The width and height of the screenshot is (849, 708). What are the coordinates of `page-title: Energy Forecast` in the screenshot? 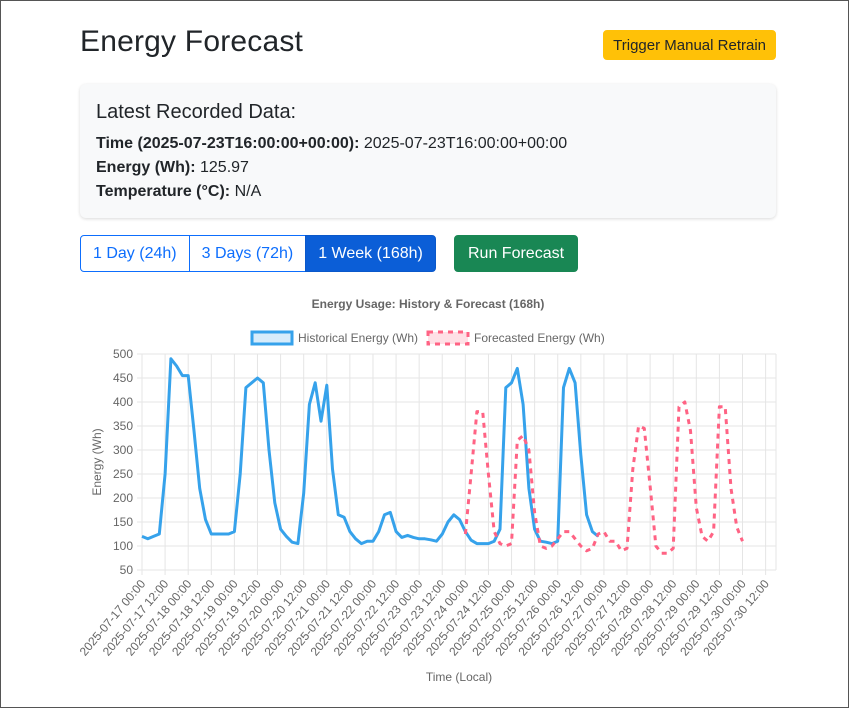 It's located at (192, 41).